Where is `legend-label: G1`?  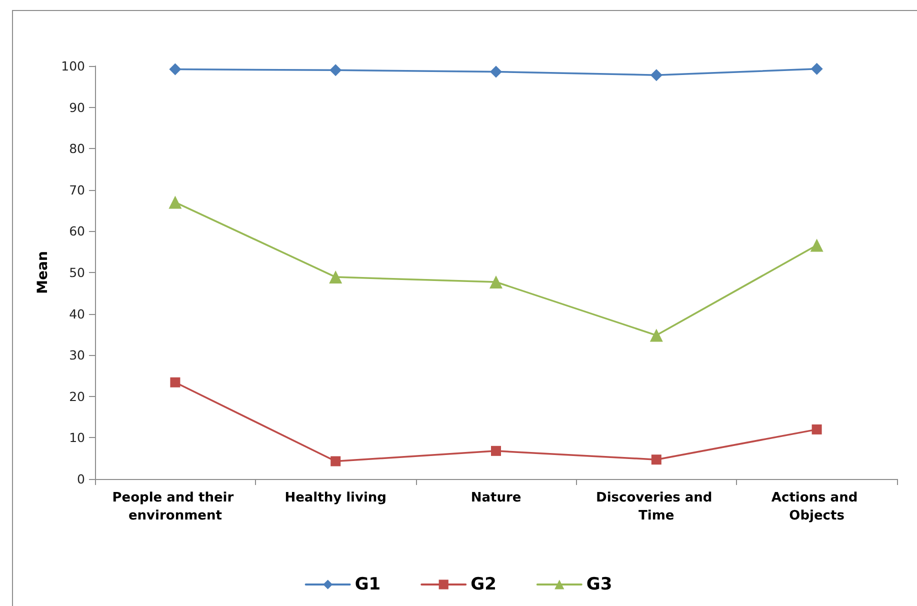
legend-label: G1 is located at coordinates (367, 584).